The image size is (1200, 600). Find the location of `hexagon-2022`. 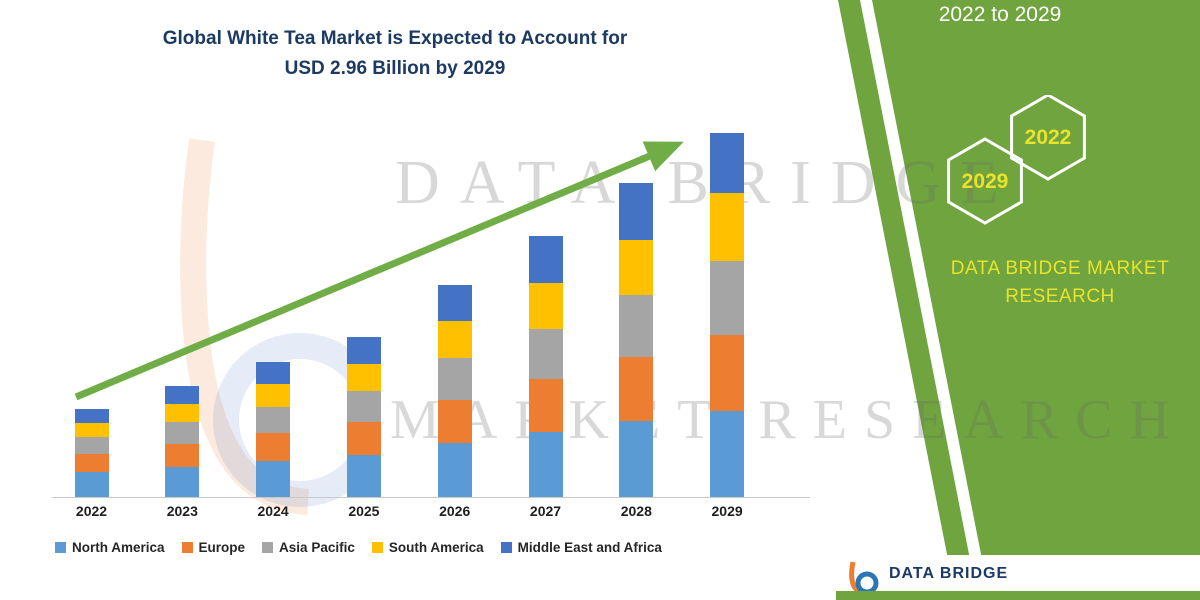

hexagon-2022 is located at coordinates (1048, 138).